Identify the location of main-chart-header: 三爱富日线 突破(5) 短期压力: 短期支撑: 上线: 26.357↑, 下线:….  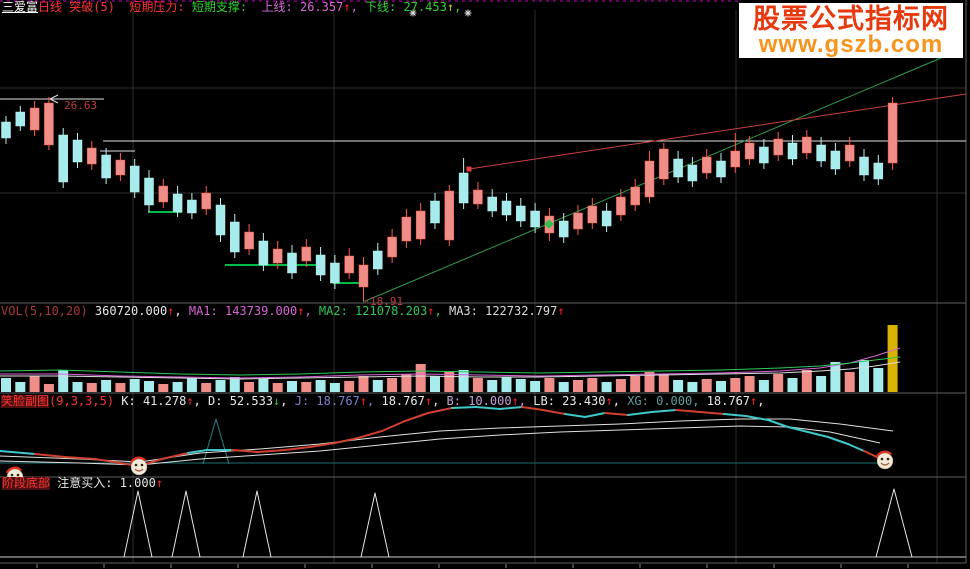
(231, 7).